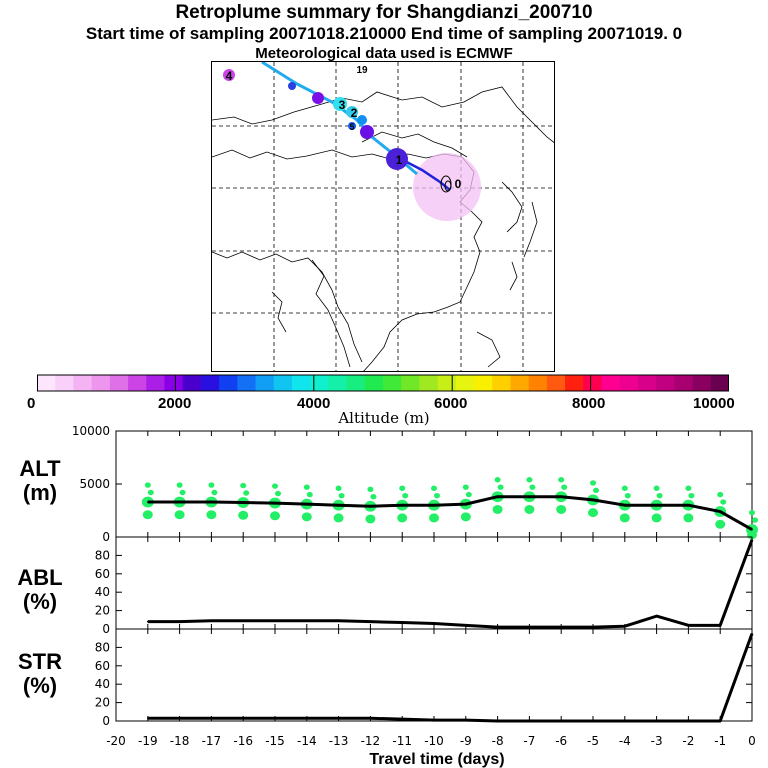 This screenshot has width=768, height=768. What do you see at coordinates (102, 592) in the screenshot?
I see `abl-ytick-label: 40` at bounding box center [102, 592].